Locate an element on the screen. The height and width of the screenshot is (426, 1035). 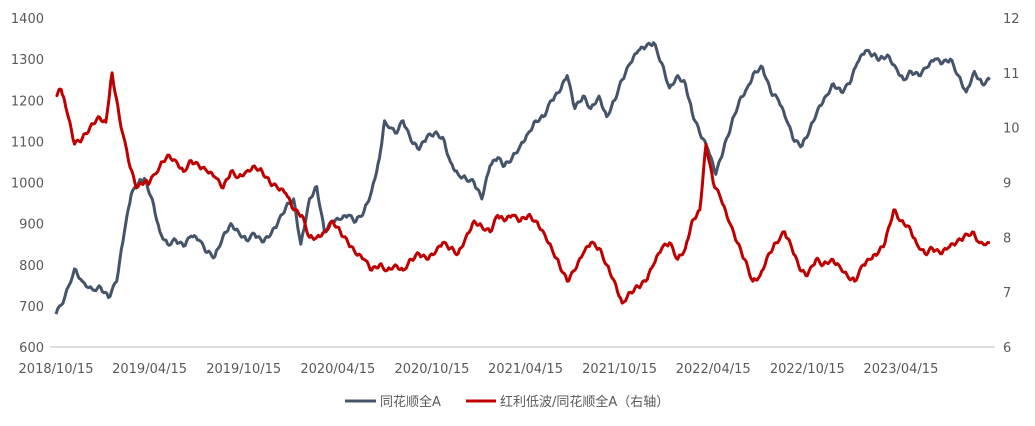
left-axis-tick-labels: 600 700 800 900 1000 1100 1200 1300 1400 is located at coordinates (27, 184).